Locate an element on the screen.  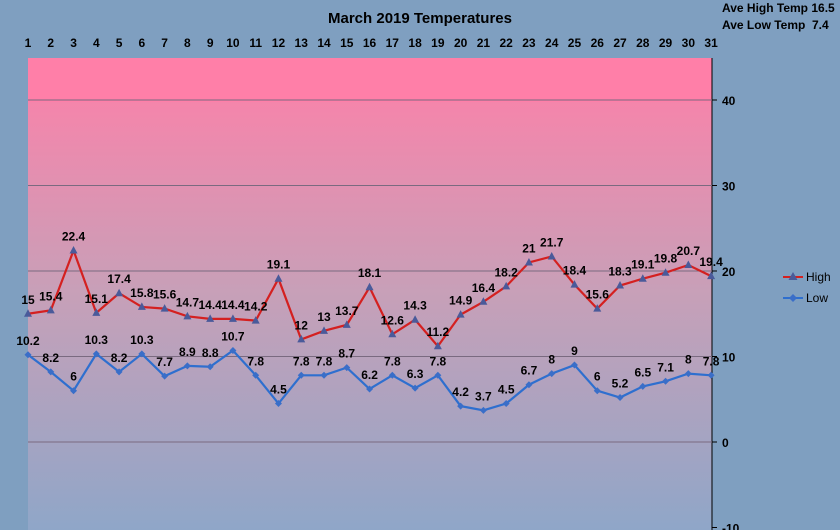
x-tick-label: 8 is located at coordinates (187, 43).